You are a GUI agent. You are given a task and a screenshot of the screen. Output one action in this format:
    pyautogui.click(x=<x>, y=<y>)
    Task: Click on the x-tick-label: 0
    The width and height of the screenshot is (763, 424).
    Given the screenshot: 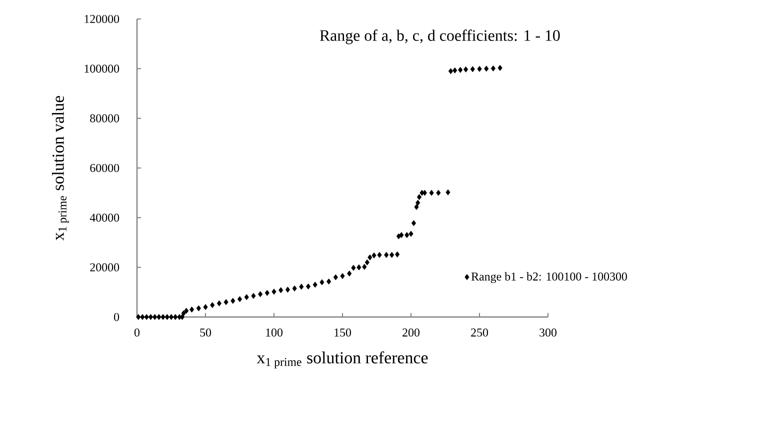 What is the action you would take?
    pyautogui.click(x=137, y=332)
    